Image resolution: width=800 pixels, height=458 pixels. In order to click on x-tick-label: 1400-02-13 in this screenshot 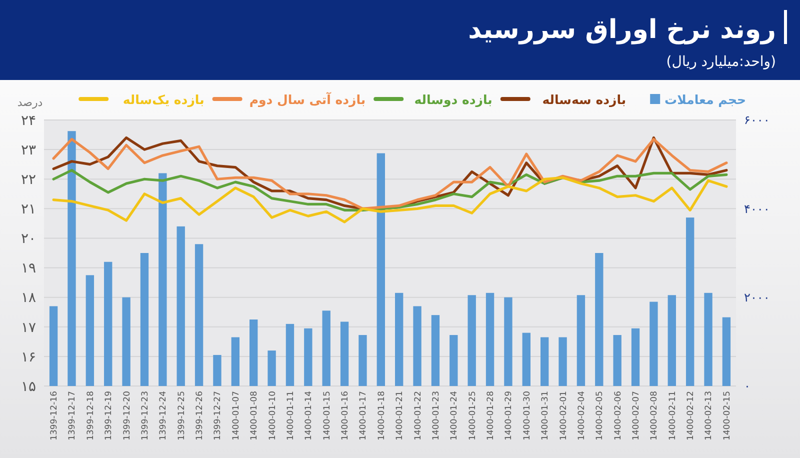, I will do `click(709, 415)`.